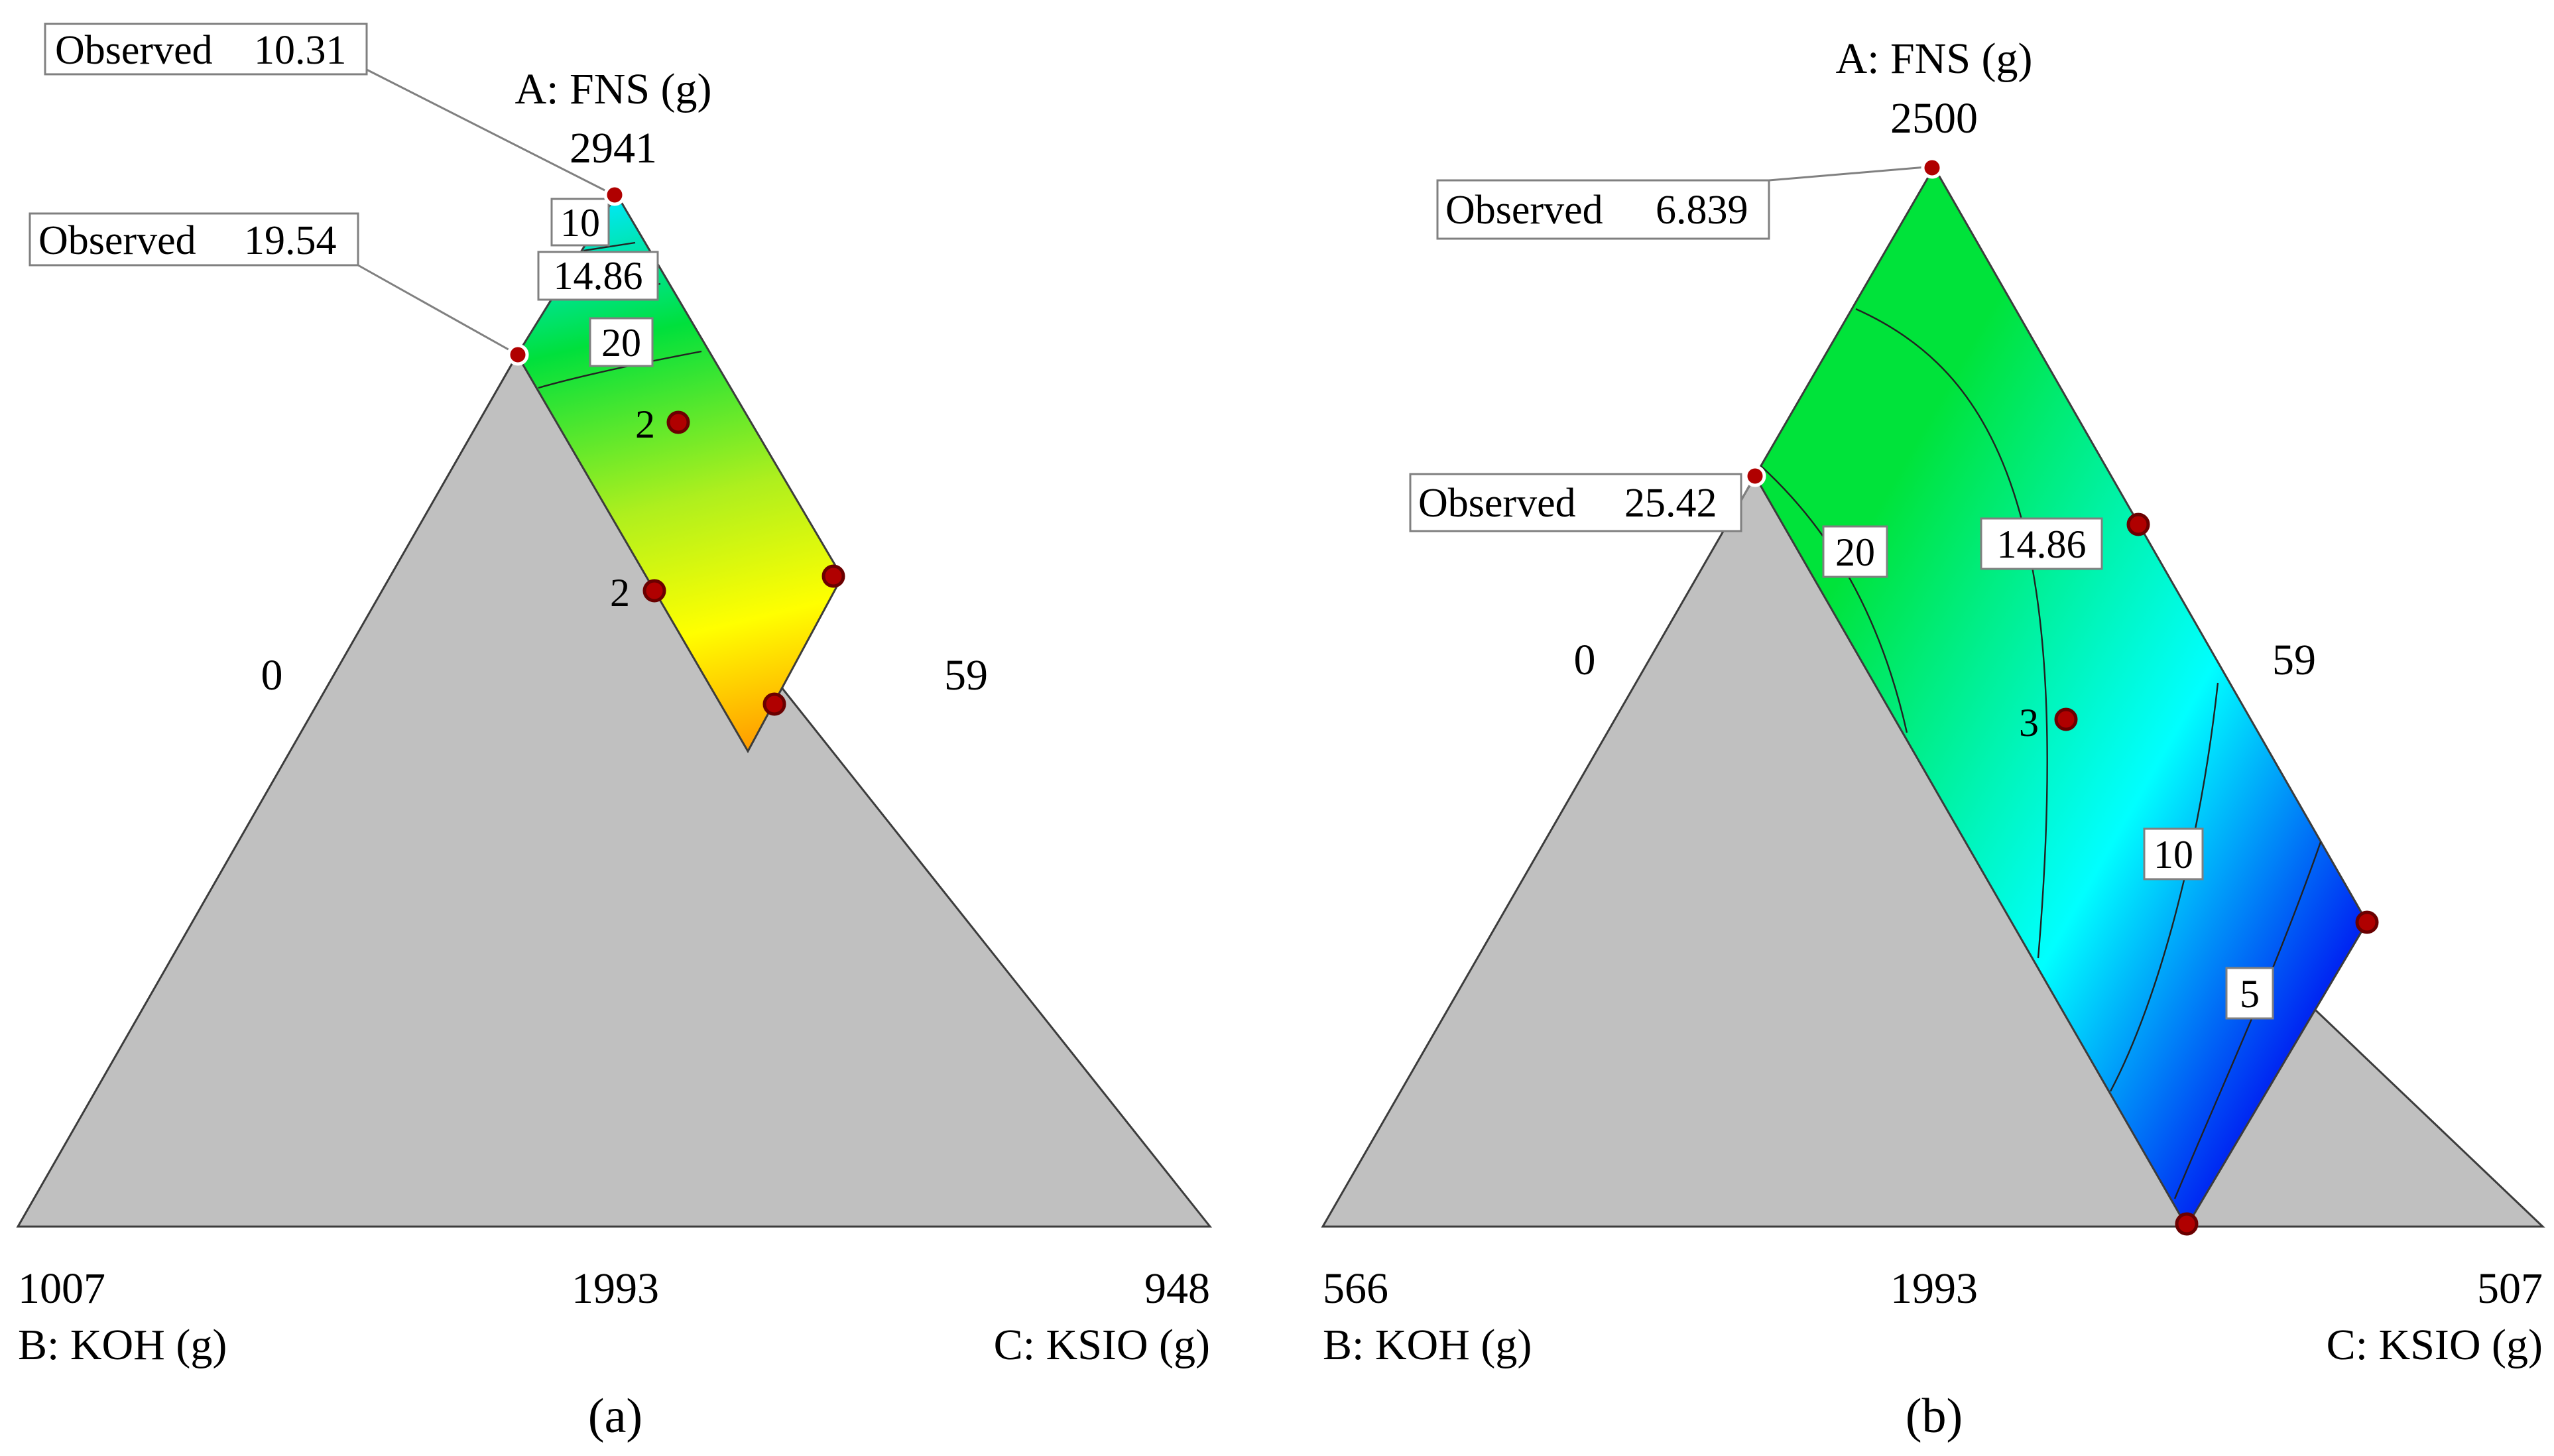  What do you see at coordinates (61, 1288) in the screenshot?
I see `axis-b-max: 1007` at bounding box center [61, 1288].